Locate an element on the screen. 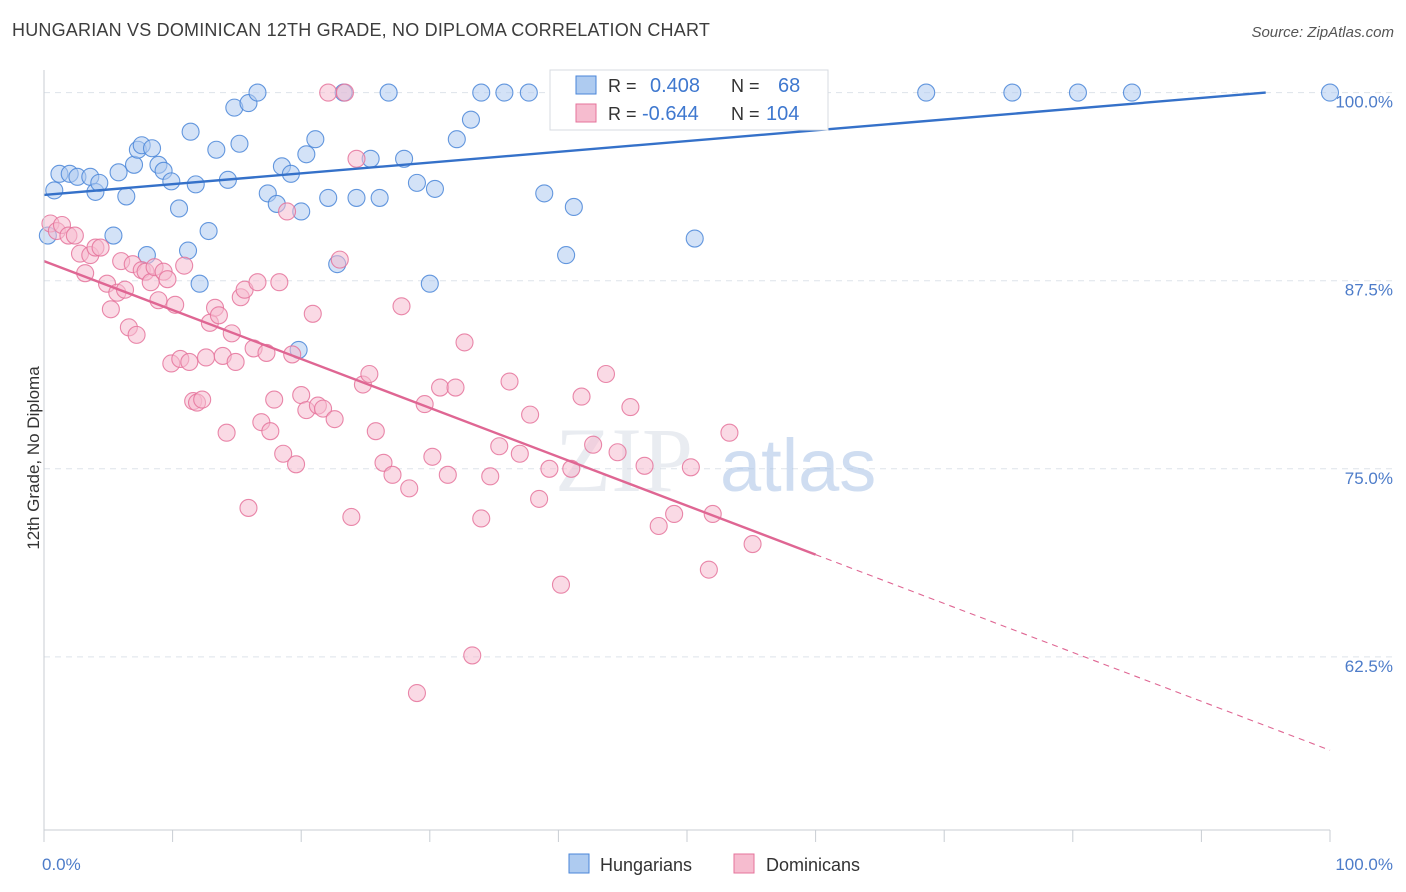 The width and height of the screenshot is (1406, 892). stats-r-value-dominicans: -0.644 is located at coordinates (670, 114).